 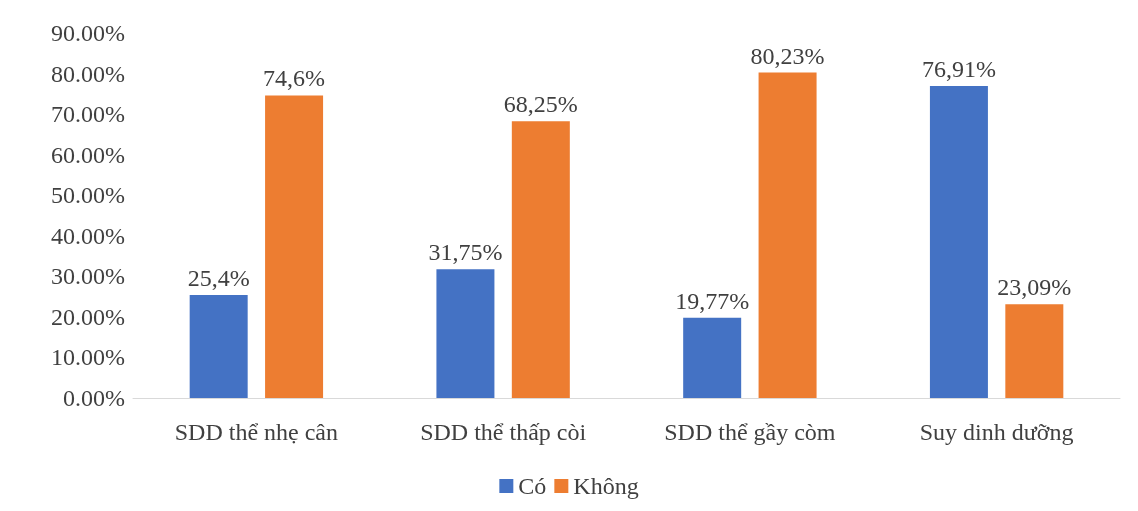 What do you see at coordinates (606, 486) in the screenshot?
I see `legend-label: Không` at bounding box center [606, 486].